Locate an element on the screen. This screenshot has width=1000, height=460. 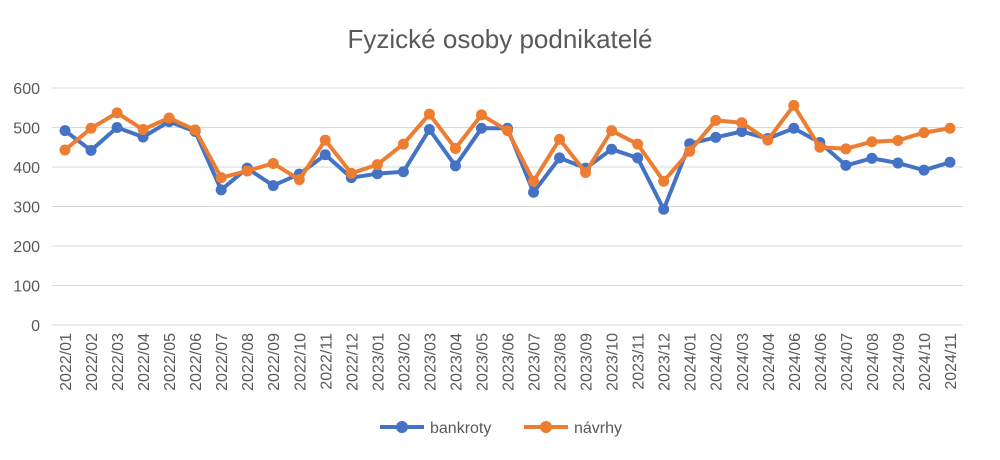
x-tick-label: 2022/12 is located at coordinates (352, 362).